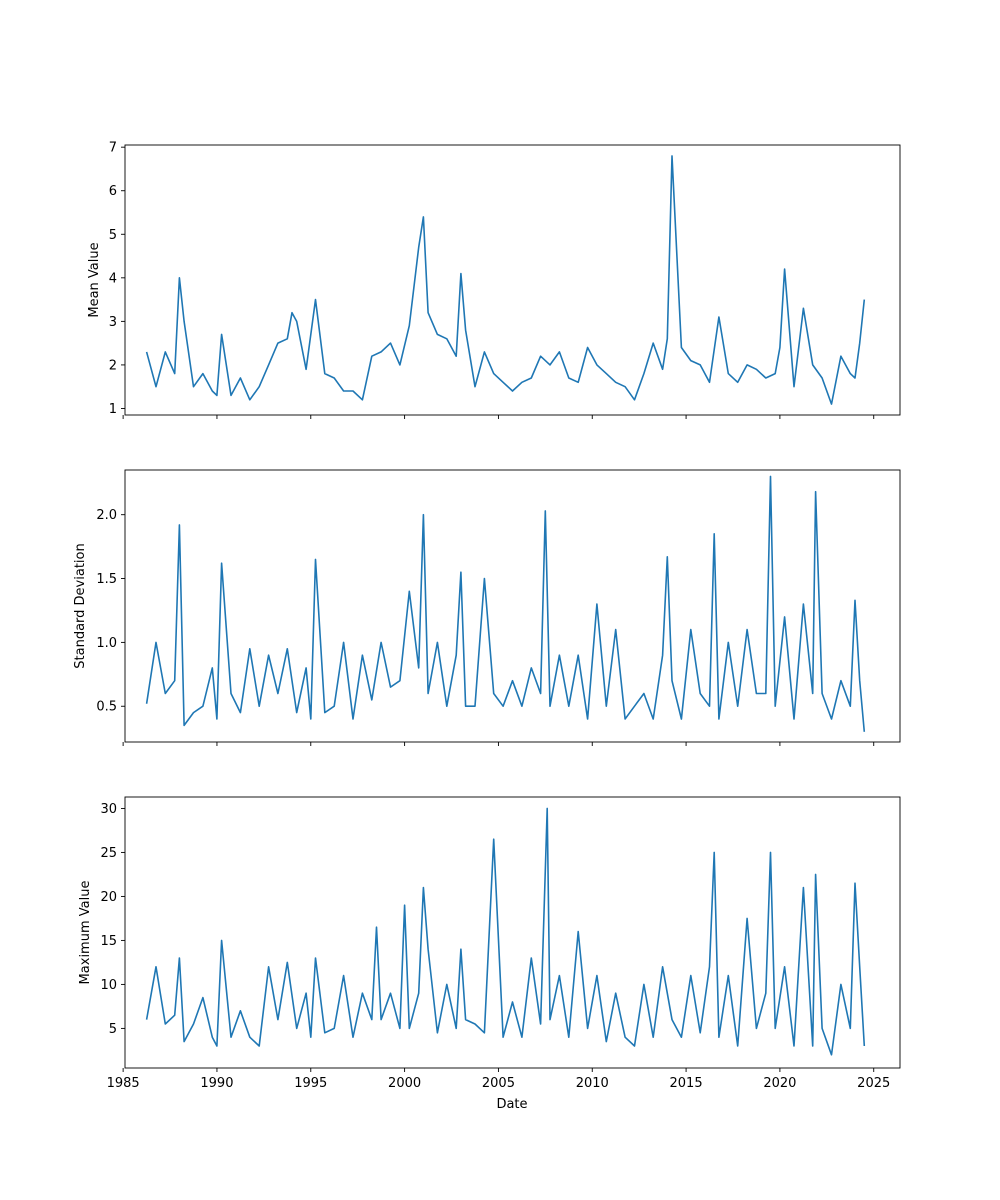 The image size is (1000, 1200). What do you see at coordinates (113, 278) in the screenshot?
I see `mean-value-y-tick-label: 4` at bounding box center [113, 278].